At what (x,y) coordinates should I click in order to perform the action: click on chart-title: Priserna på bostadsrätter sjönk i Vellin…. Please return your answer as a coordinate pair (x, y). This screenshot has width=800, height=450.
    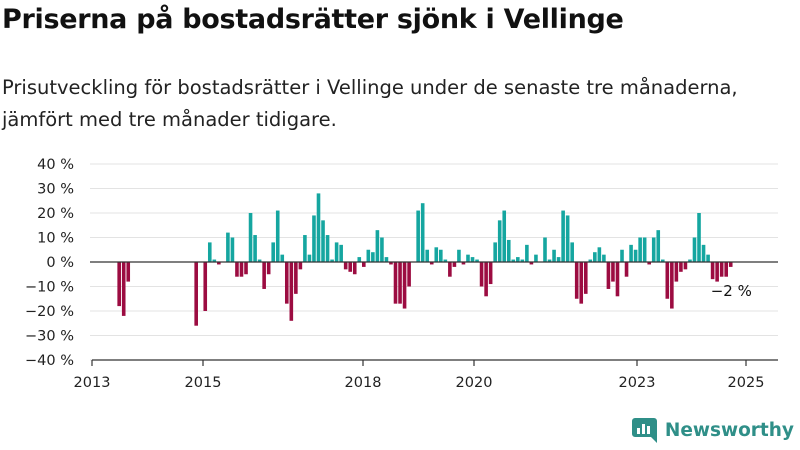
    Looking at the image, I should click on (313, 19).